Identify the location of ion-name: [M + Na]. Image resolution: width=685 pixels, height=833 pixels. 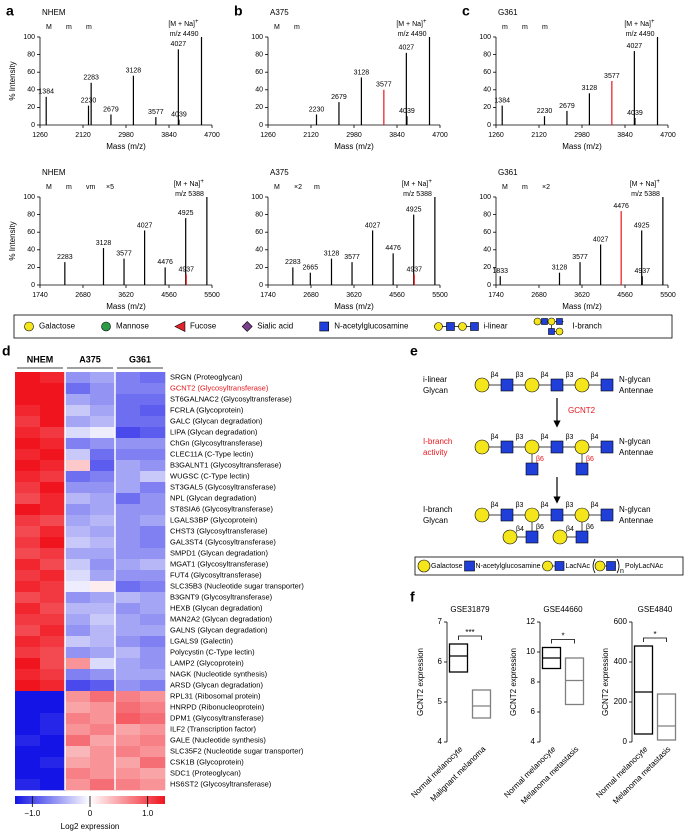
(409, 24).